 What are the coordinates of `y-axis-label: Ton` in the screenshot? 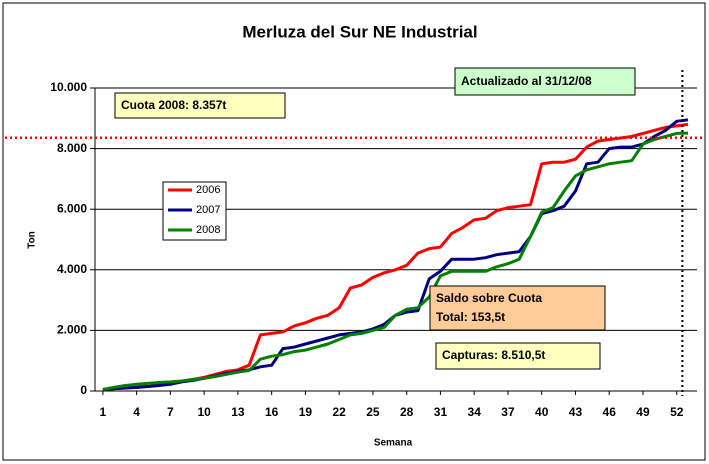 It's located at (32, 240).